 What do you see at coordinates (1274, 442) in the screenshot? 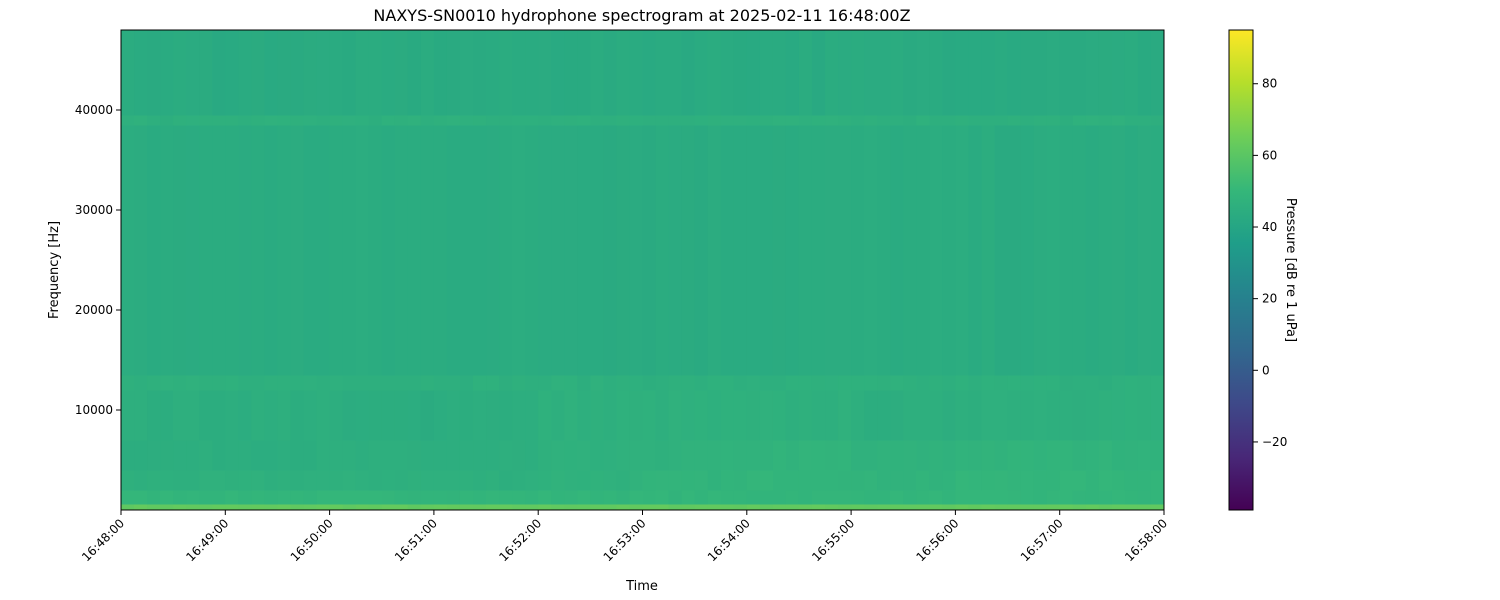
I see `colorbar-tick-label: −20` at bounding box center [1274, 442].